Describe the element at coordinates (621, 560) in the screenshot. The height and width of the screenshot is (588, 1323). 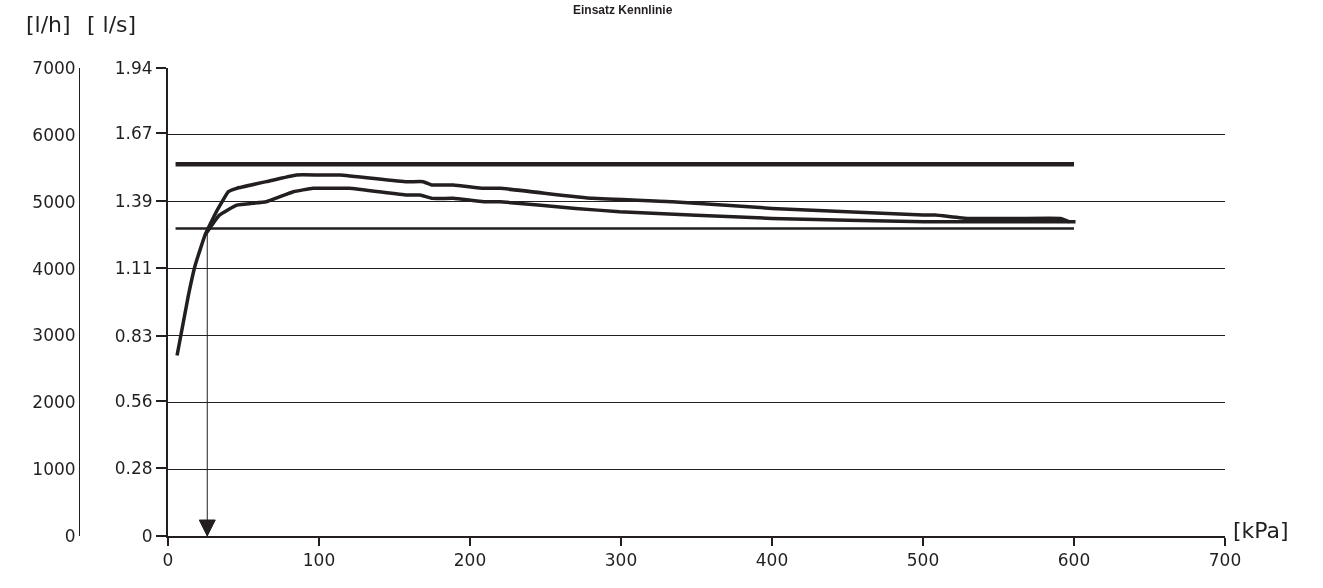
I see `x-tick-label: 300` at that location.